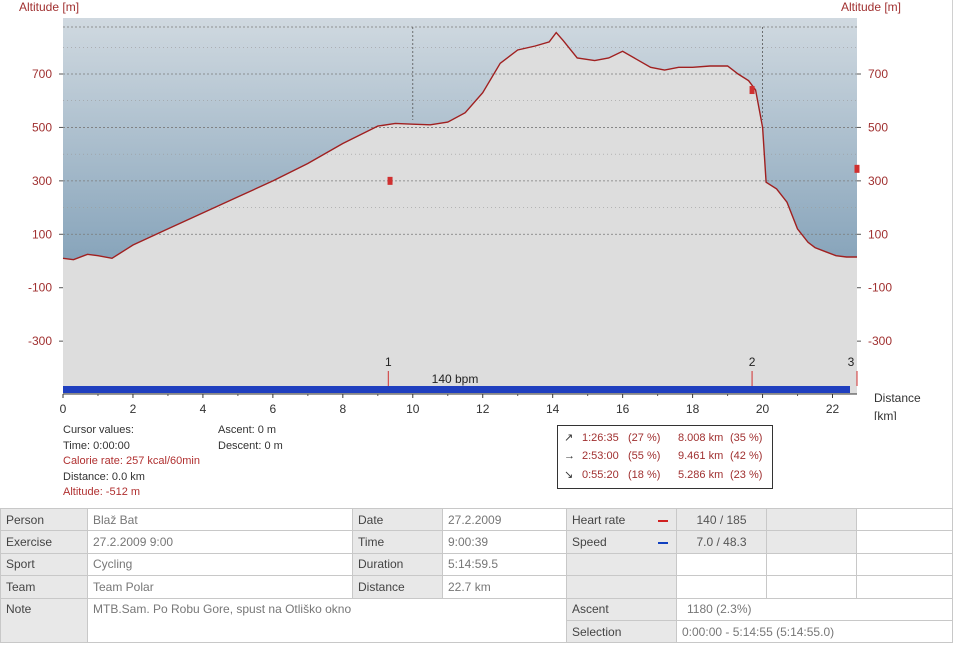 The image size is (960, 652). Describe the element at coordinates (599, 519) in the screenshot. I see `heart-rate-label-text: Heart rate` at that location.